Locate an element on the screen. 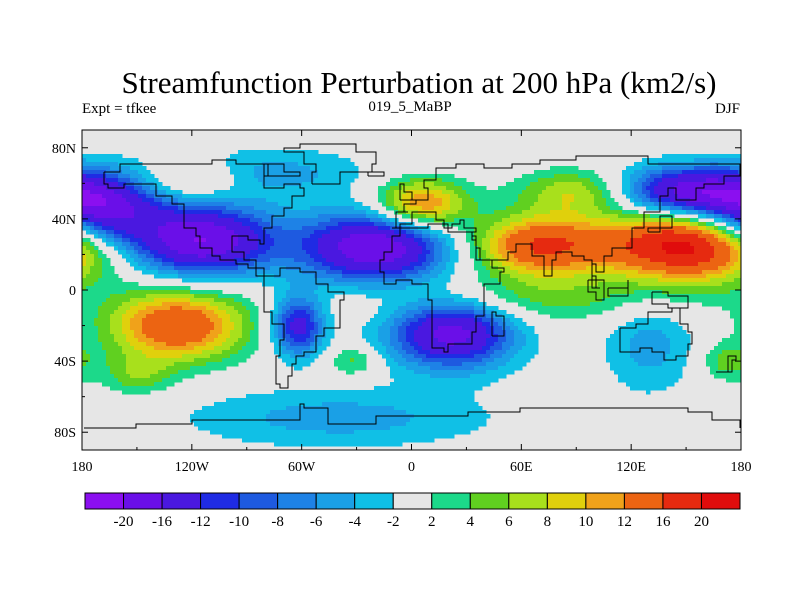  colorbar-label: 6 is located at coordinates (509, 522).